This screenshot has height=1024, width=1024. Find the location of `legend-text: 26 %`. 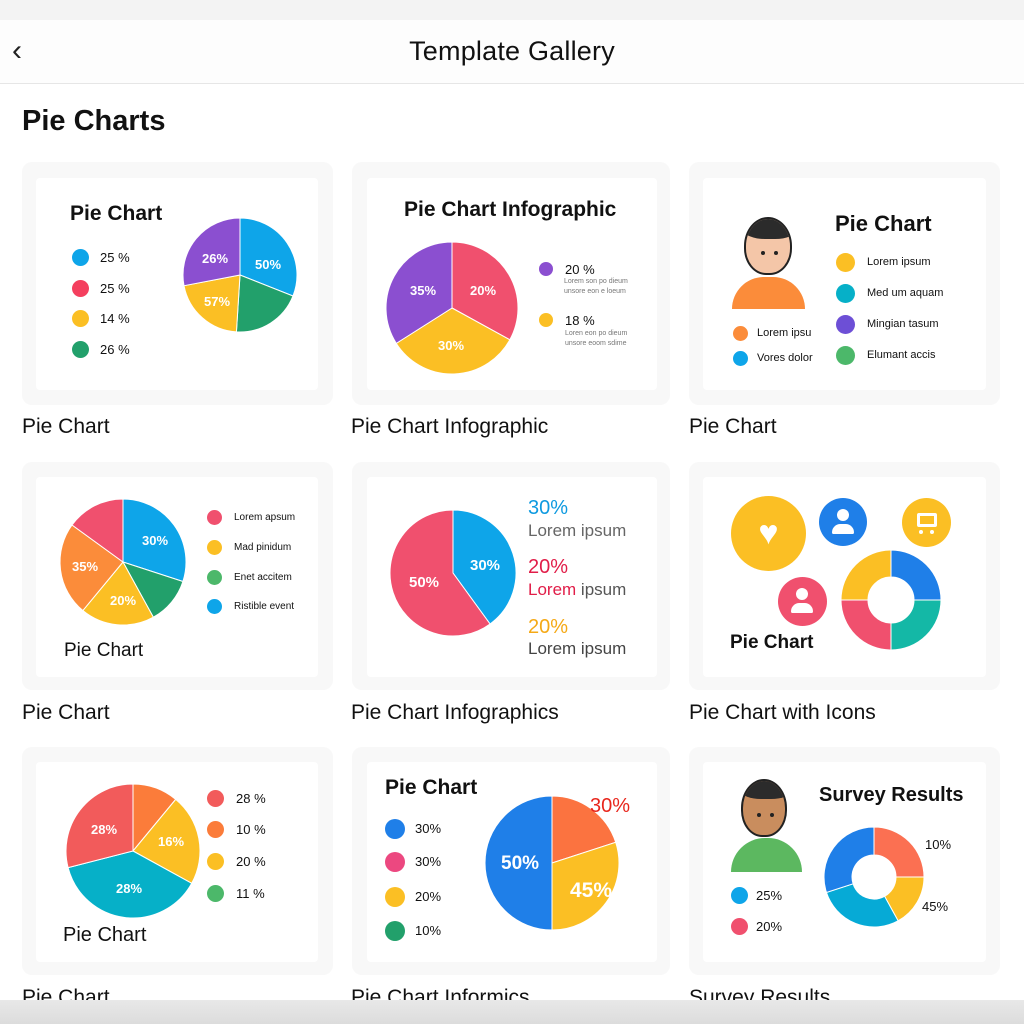

legend-text: 26 % is located at coordinates (115, 349).